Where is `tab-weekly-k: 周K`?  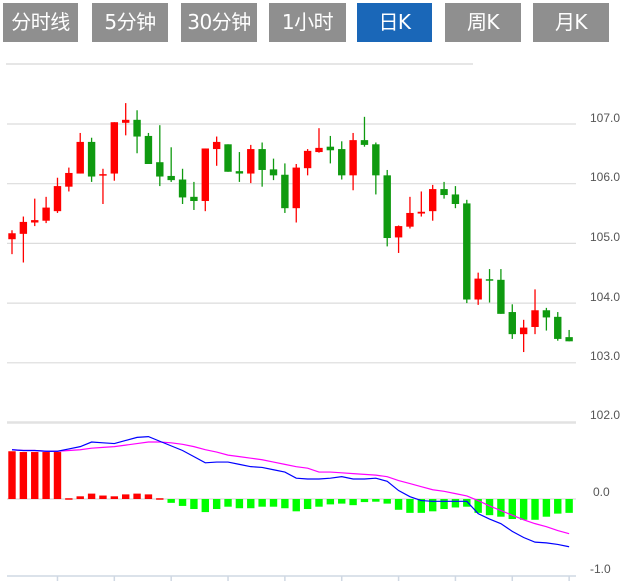
tab-weekly-k: 周K is located at coordinates (483, 22).